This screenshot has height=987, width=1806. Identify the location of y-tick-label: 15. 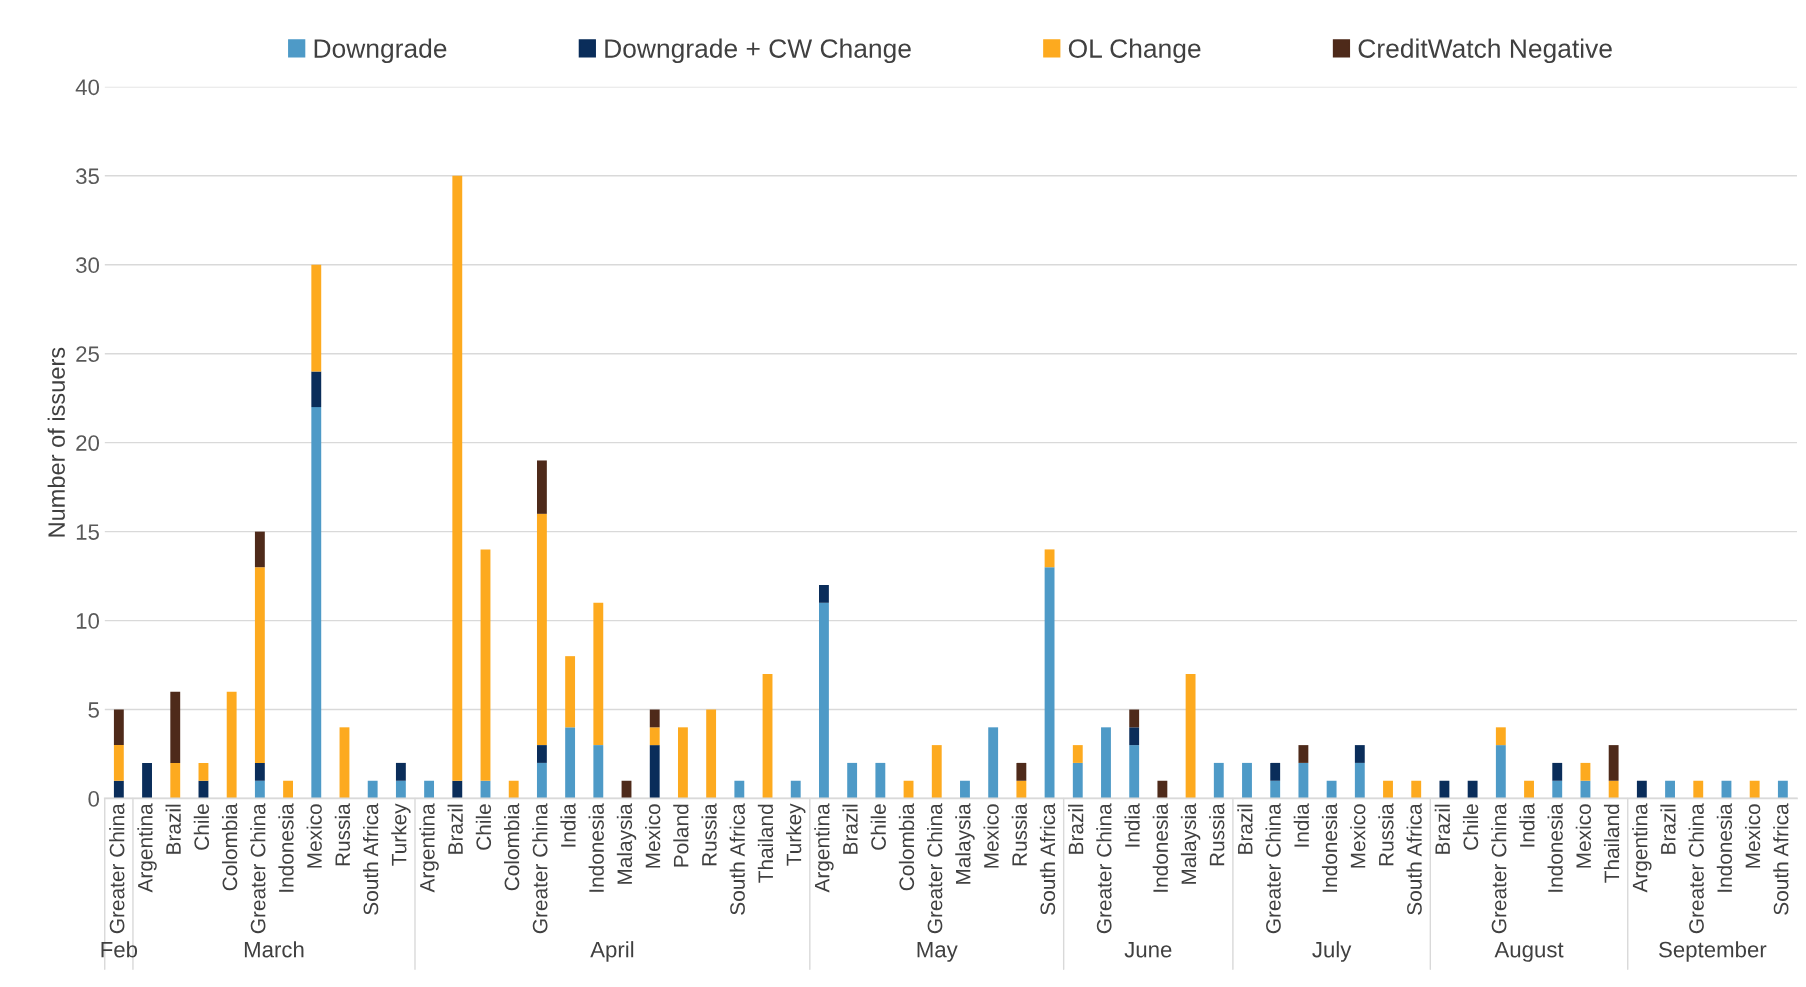
(87, 532).